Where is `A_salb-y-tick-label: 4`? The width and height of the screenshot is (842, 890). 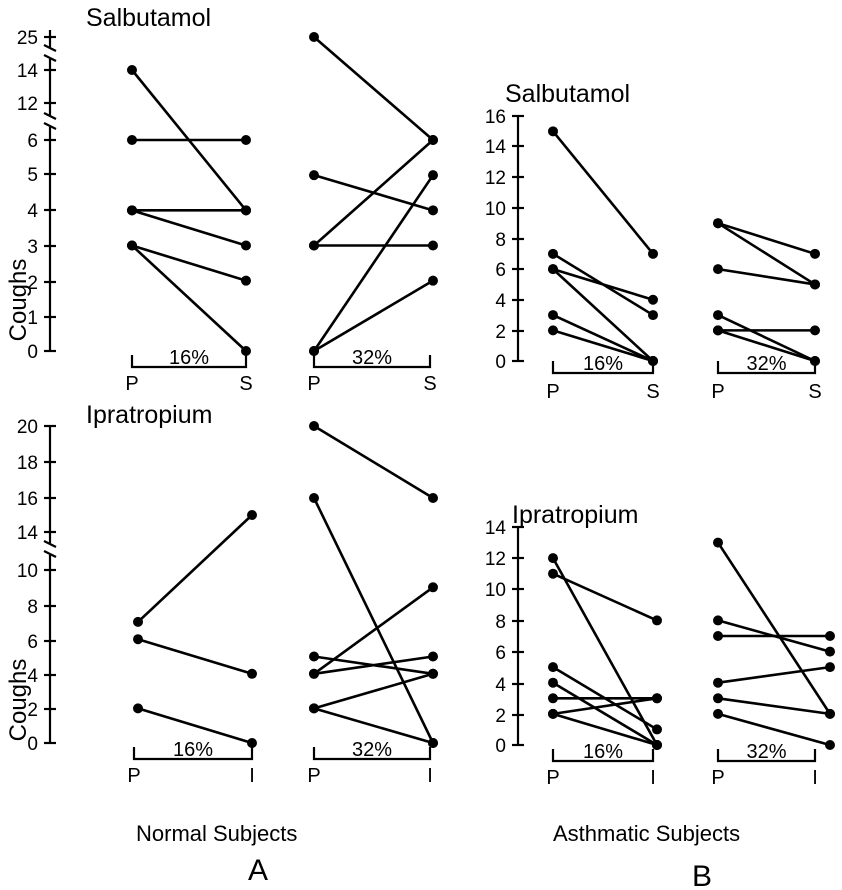
A_salb-y-tick-label: 4 is located at coordinates (32, 211).